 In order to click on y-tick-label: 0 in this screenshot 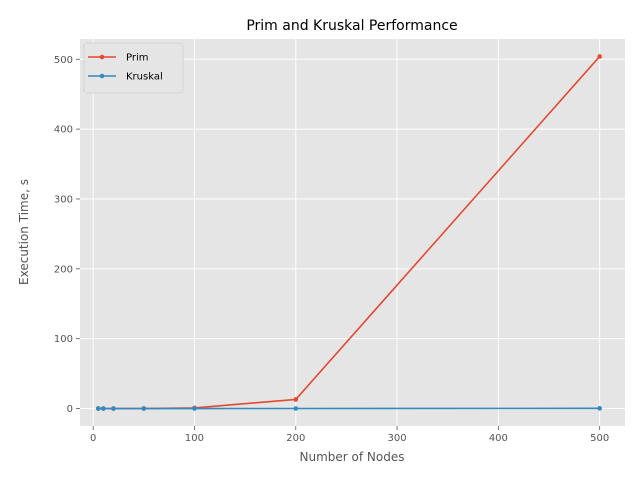, I will do `click(70, 409)`.